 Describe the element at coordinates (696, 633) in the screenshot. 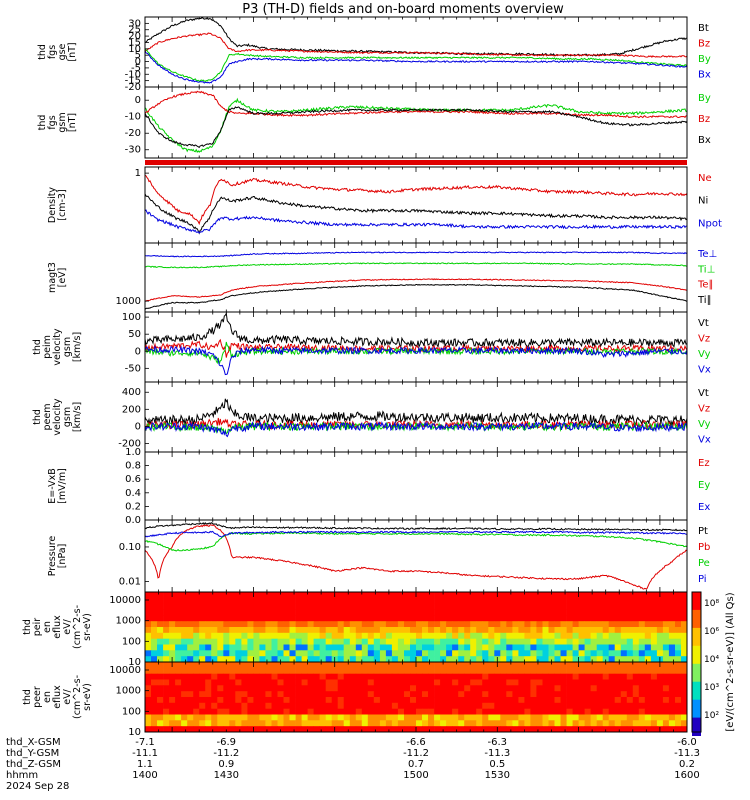

I see `colorbar-swatch` at that location.